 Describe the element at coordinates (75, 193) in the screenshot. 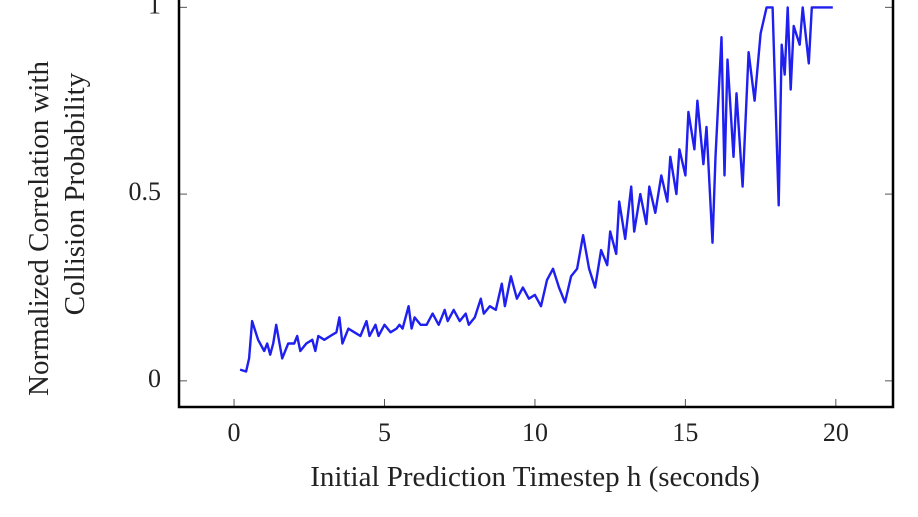

I see `y-axis-label: Collision Probability` at that location.